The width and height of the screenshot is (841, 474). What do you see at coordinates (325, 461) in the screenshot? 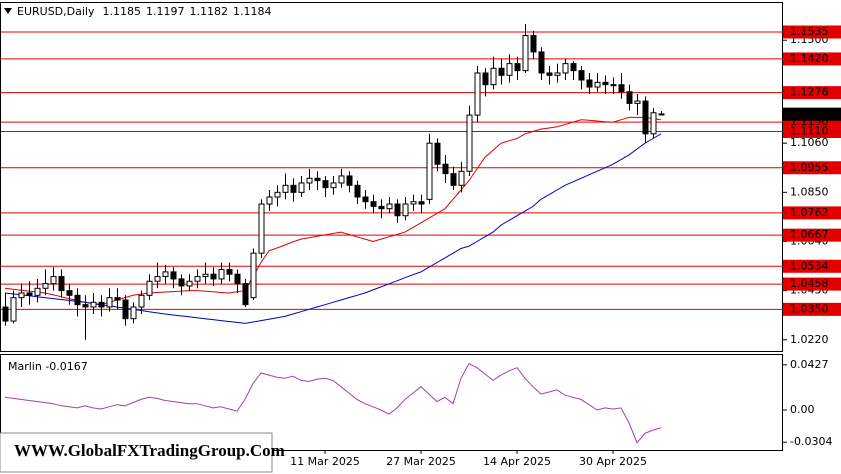
I see `x-tick-label: 11 Mar 2025` at bounding box center [325, 461].